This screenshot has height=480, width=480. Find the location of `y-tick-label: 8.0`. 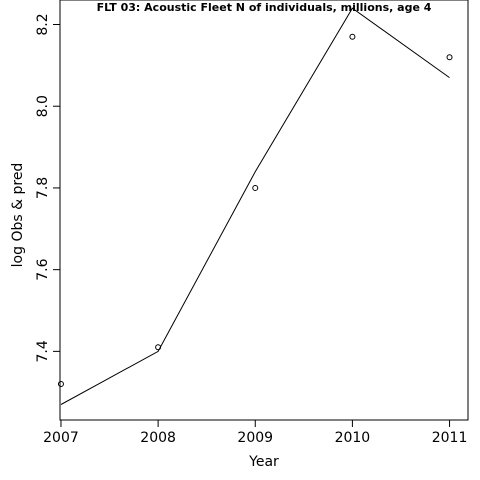

y-tick-label: 8.0 is located at coordinates (43, 106).